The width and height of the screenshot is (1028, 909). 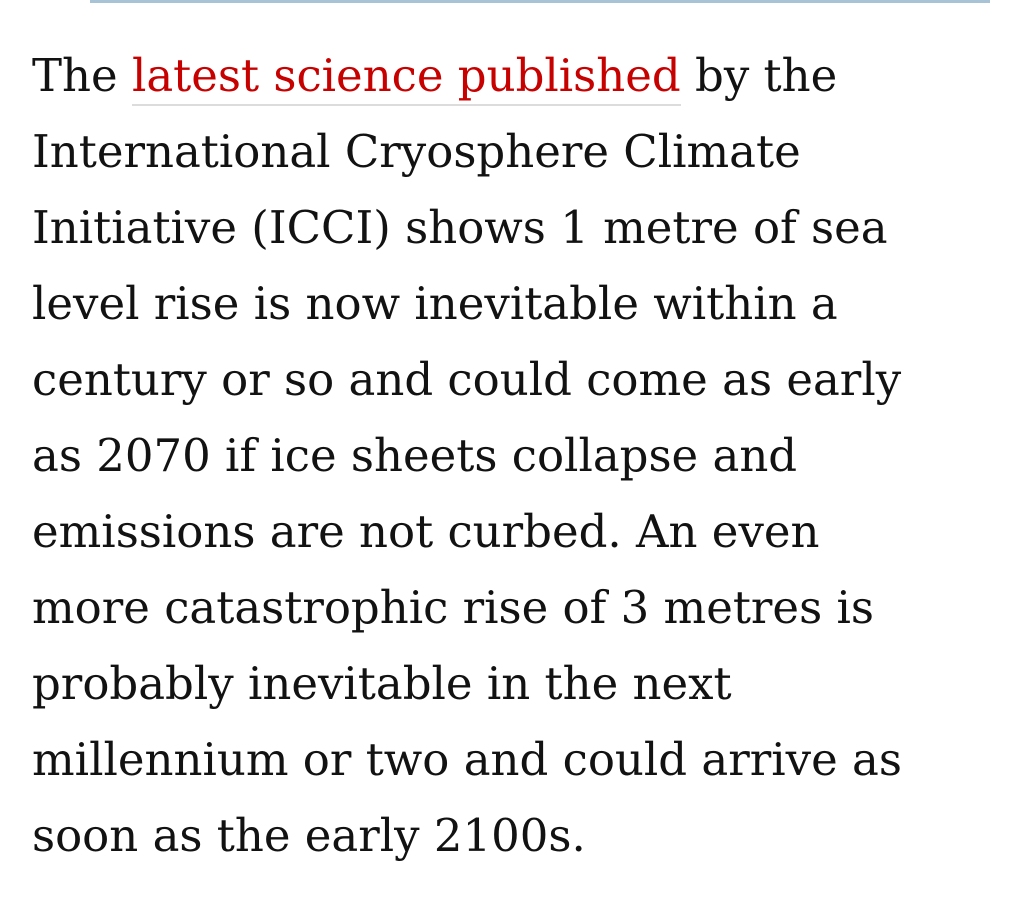 I want to click on text-line: Initiative (ICCI) shows 1 metre of sea, so click(x=460, y=227).